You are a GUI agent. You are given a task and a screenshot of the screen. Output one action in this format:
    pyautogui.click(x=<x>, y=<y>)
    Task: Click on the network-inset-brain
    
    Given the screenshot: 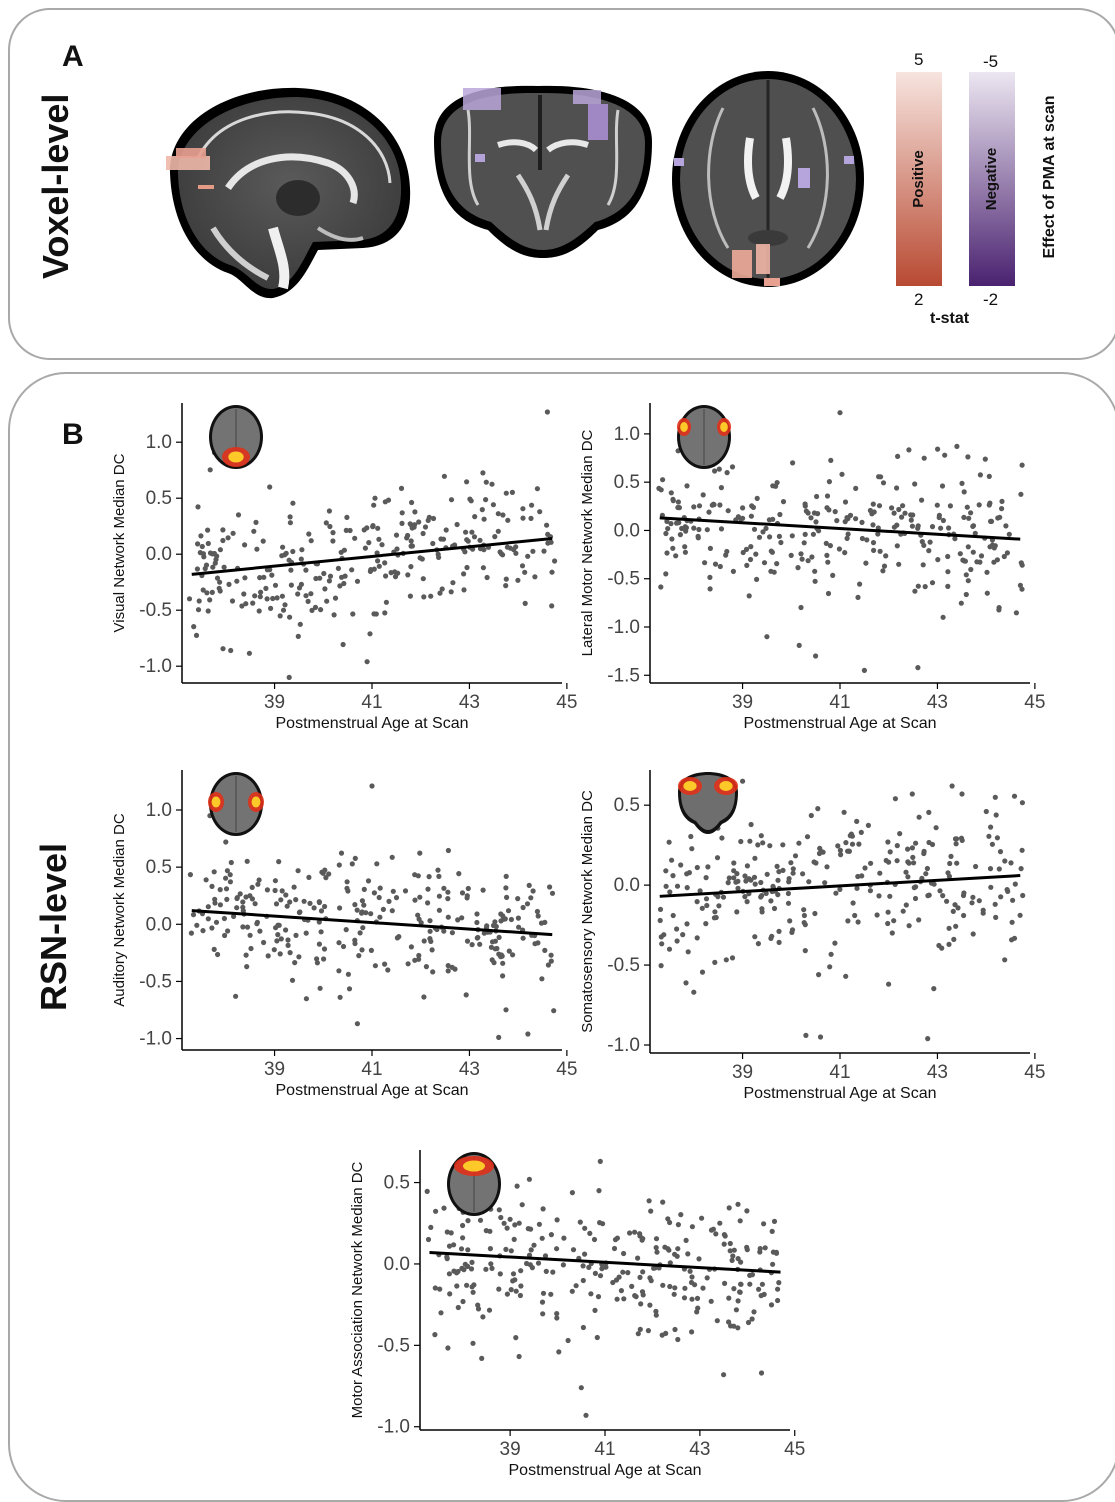 What is the action you would take?
    pyautogui.click(x=474, y=1184)
    